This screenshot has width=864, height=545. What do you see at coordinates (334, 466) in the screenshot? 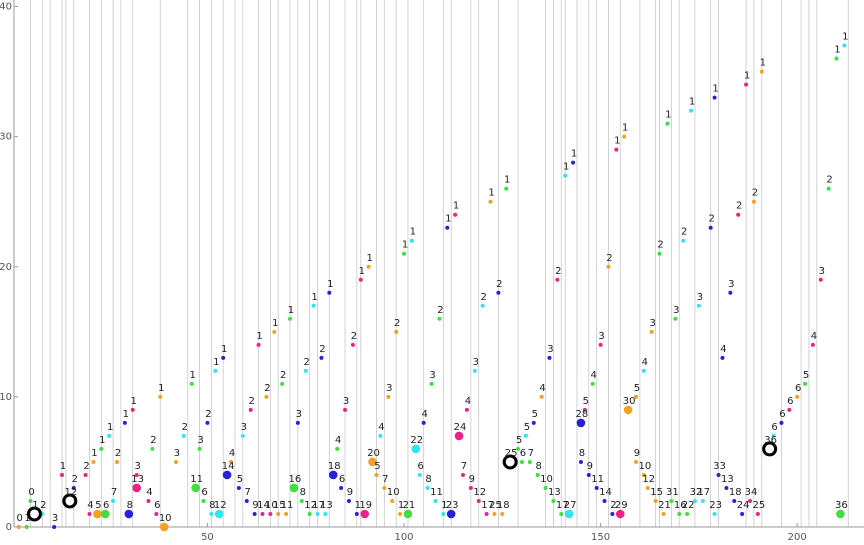
I see `point-label: 18` at bounding box center [334, 466].